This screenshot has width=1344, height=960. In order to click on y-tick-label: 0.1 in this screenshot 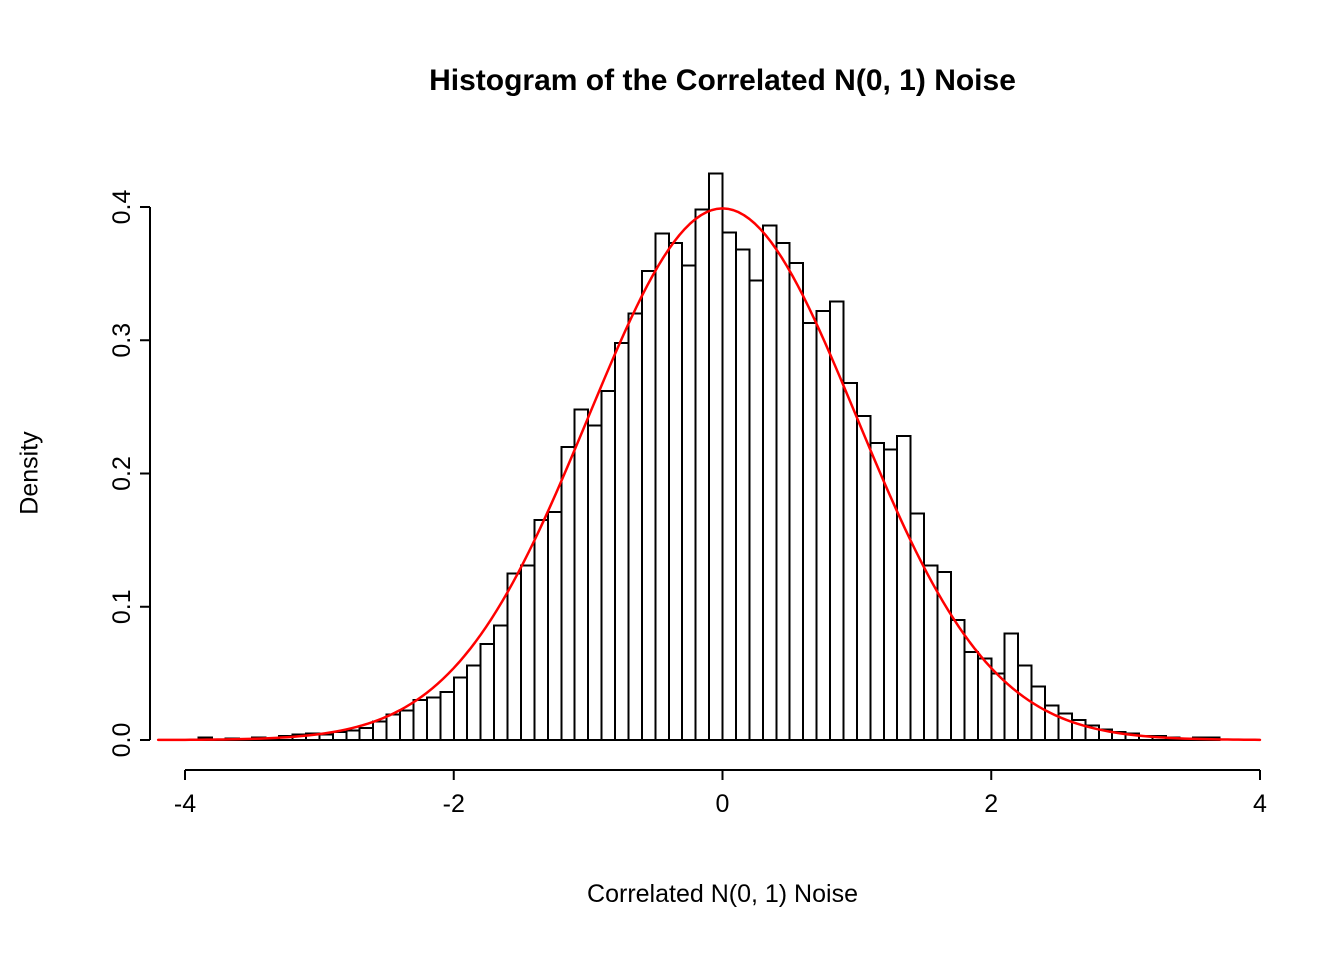, I will do `click(122, 606)`.